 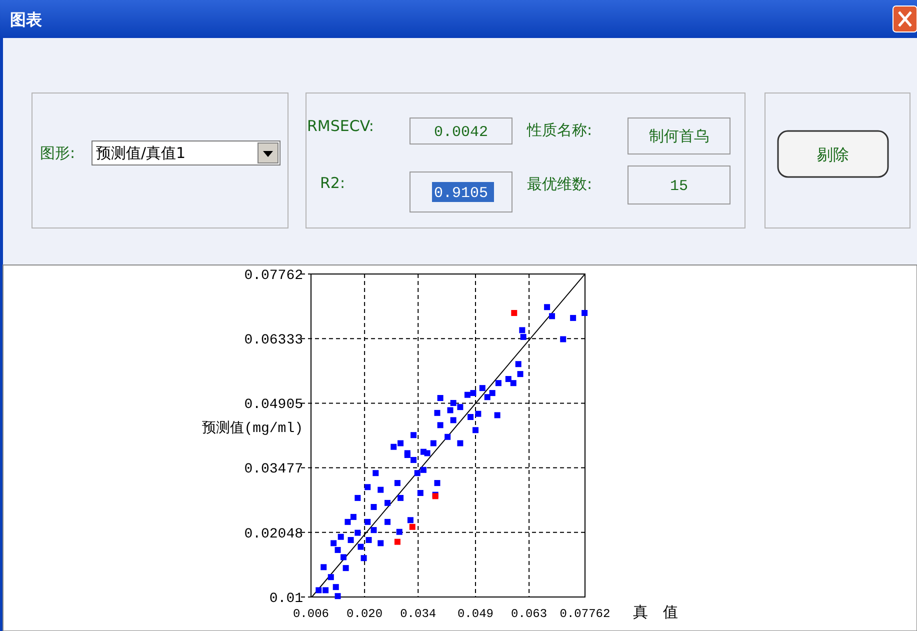 What do you see at coordinates (833, 154) in the screenshot?
I see `text: 剔除` at bounding box center [833, 154].